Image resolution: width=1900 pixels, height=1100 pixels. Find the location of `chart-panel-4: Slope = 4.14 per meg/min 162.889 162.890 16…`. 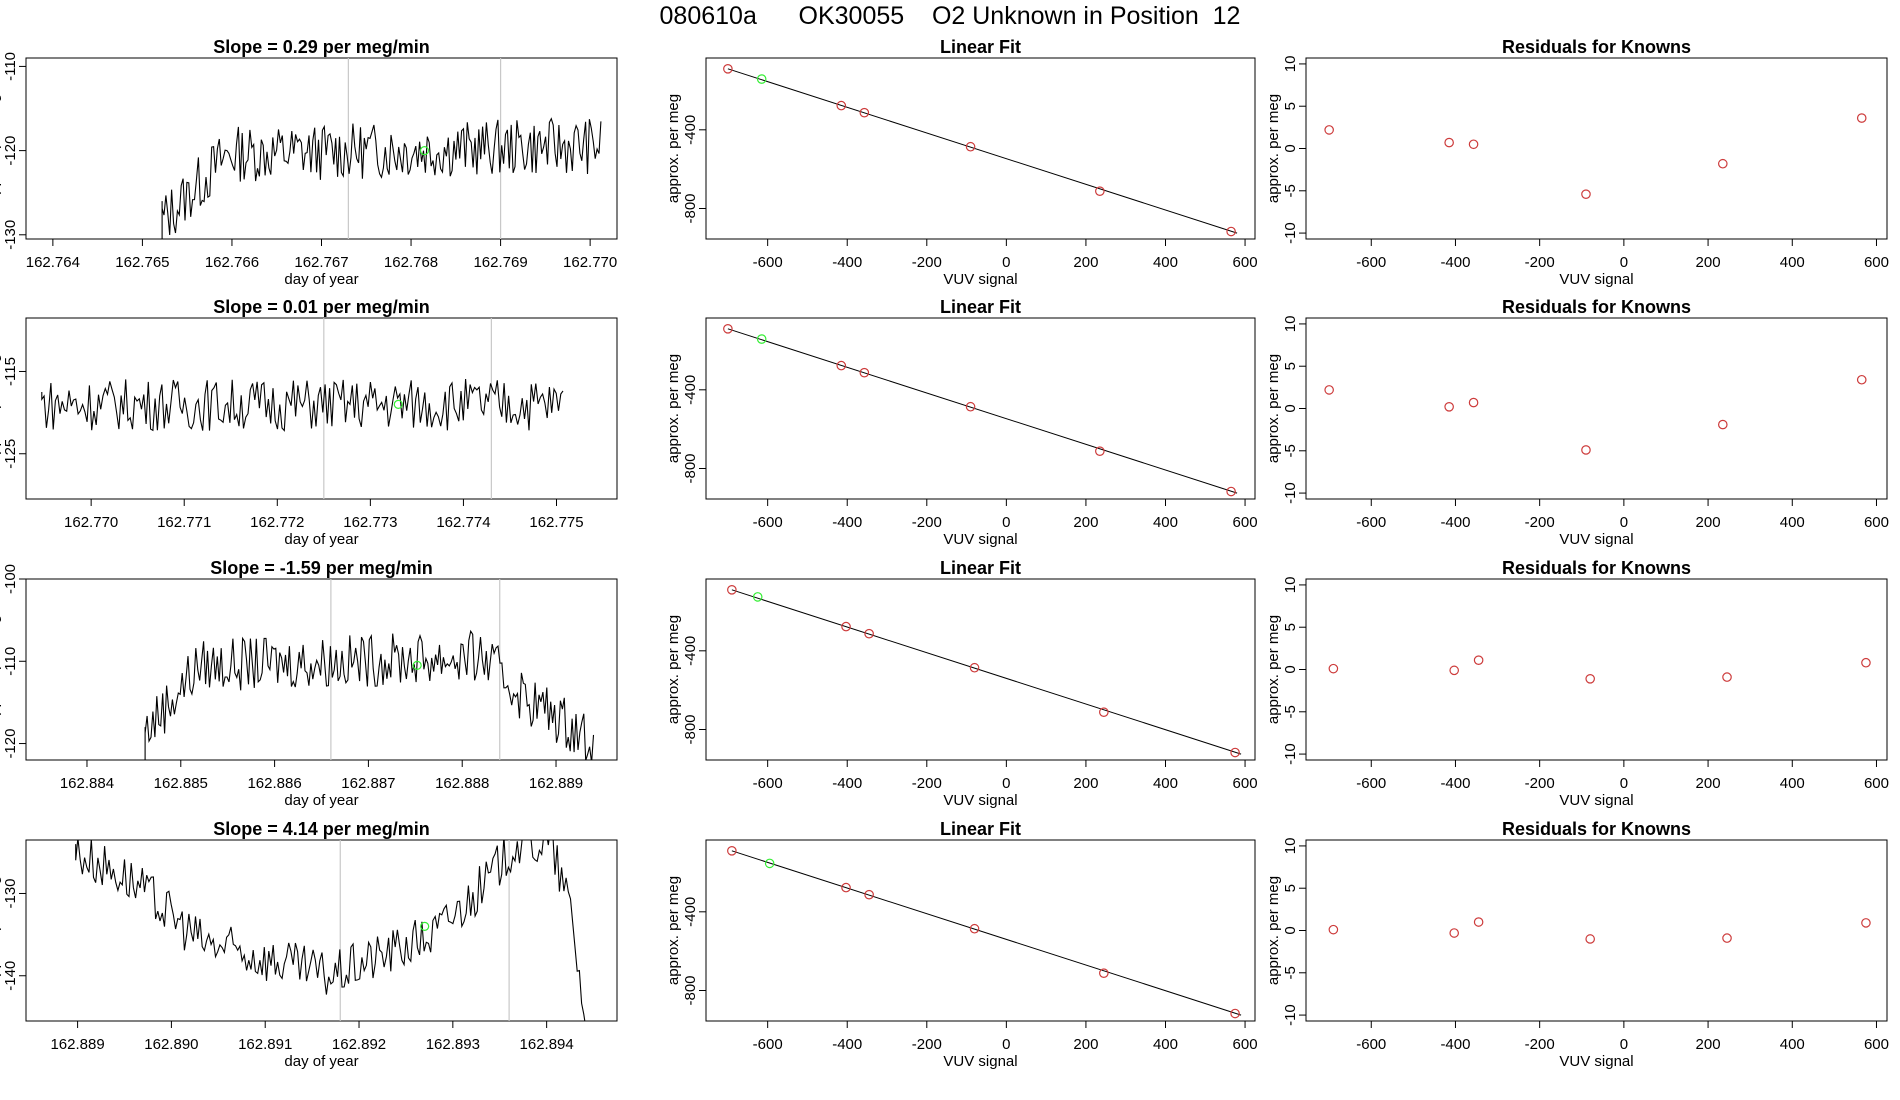

chart-panel-4: Slope = 4.14 per meg/min 162.889 162.890 16… is located at coordinates (309, 944).